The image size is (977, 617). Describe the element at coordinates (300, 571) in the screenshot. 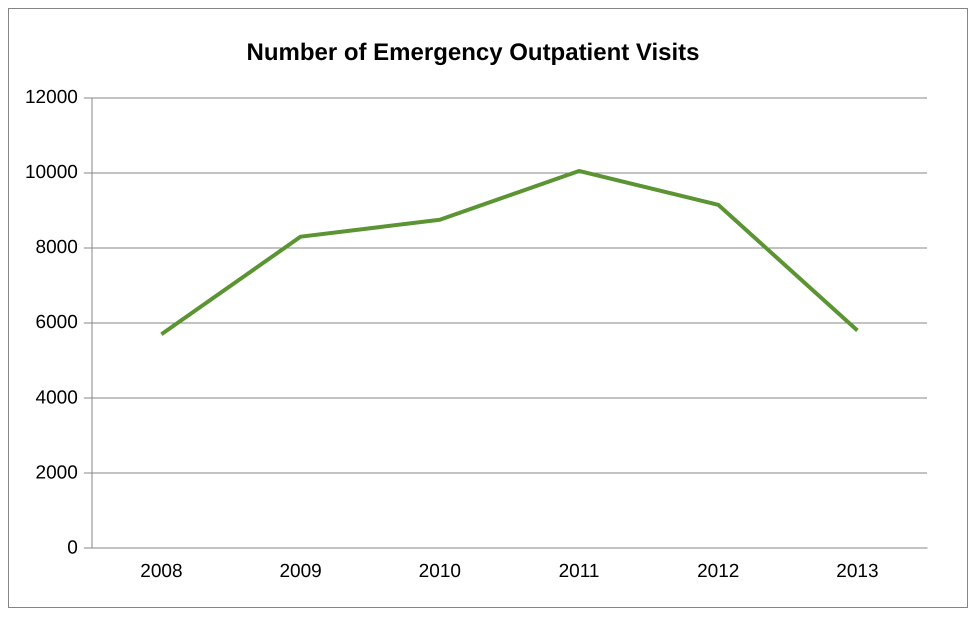

I see `x-tick-label: 2009` at that location.